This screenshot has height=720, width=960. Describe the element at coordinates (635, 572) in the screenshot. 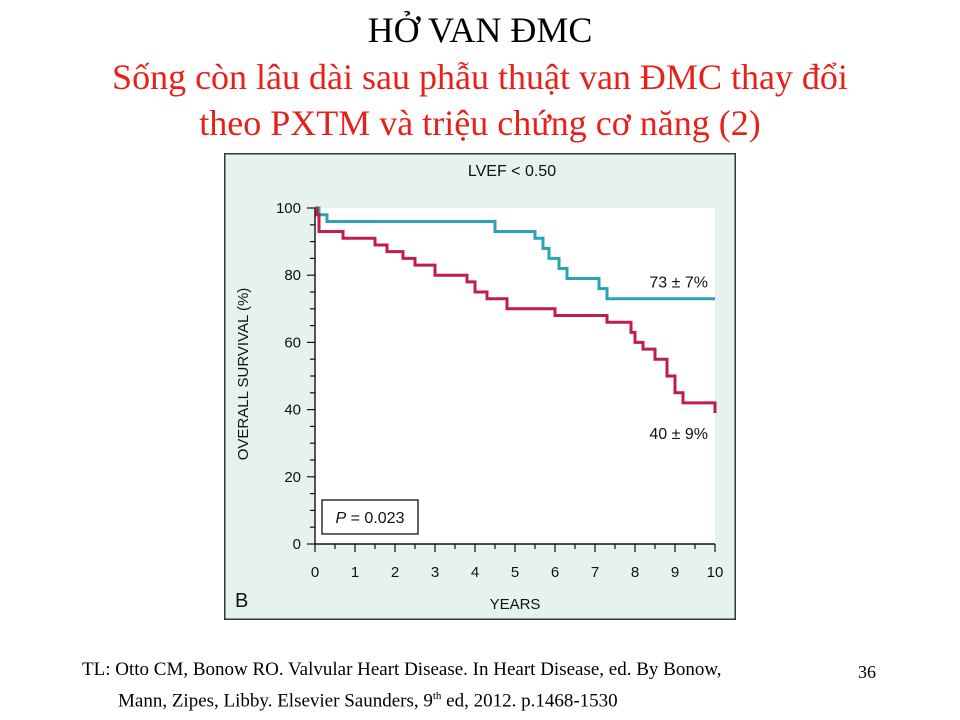

I see `x-tick-label: 8` at that location.